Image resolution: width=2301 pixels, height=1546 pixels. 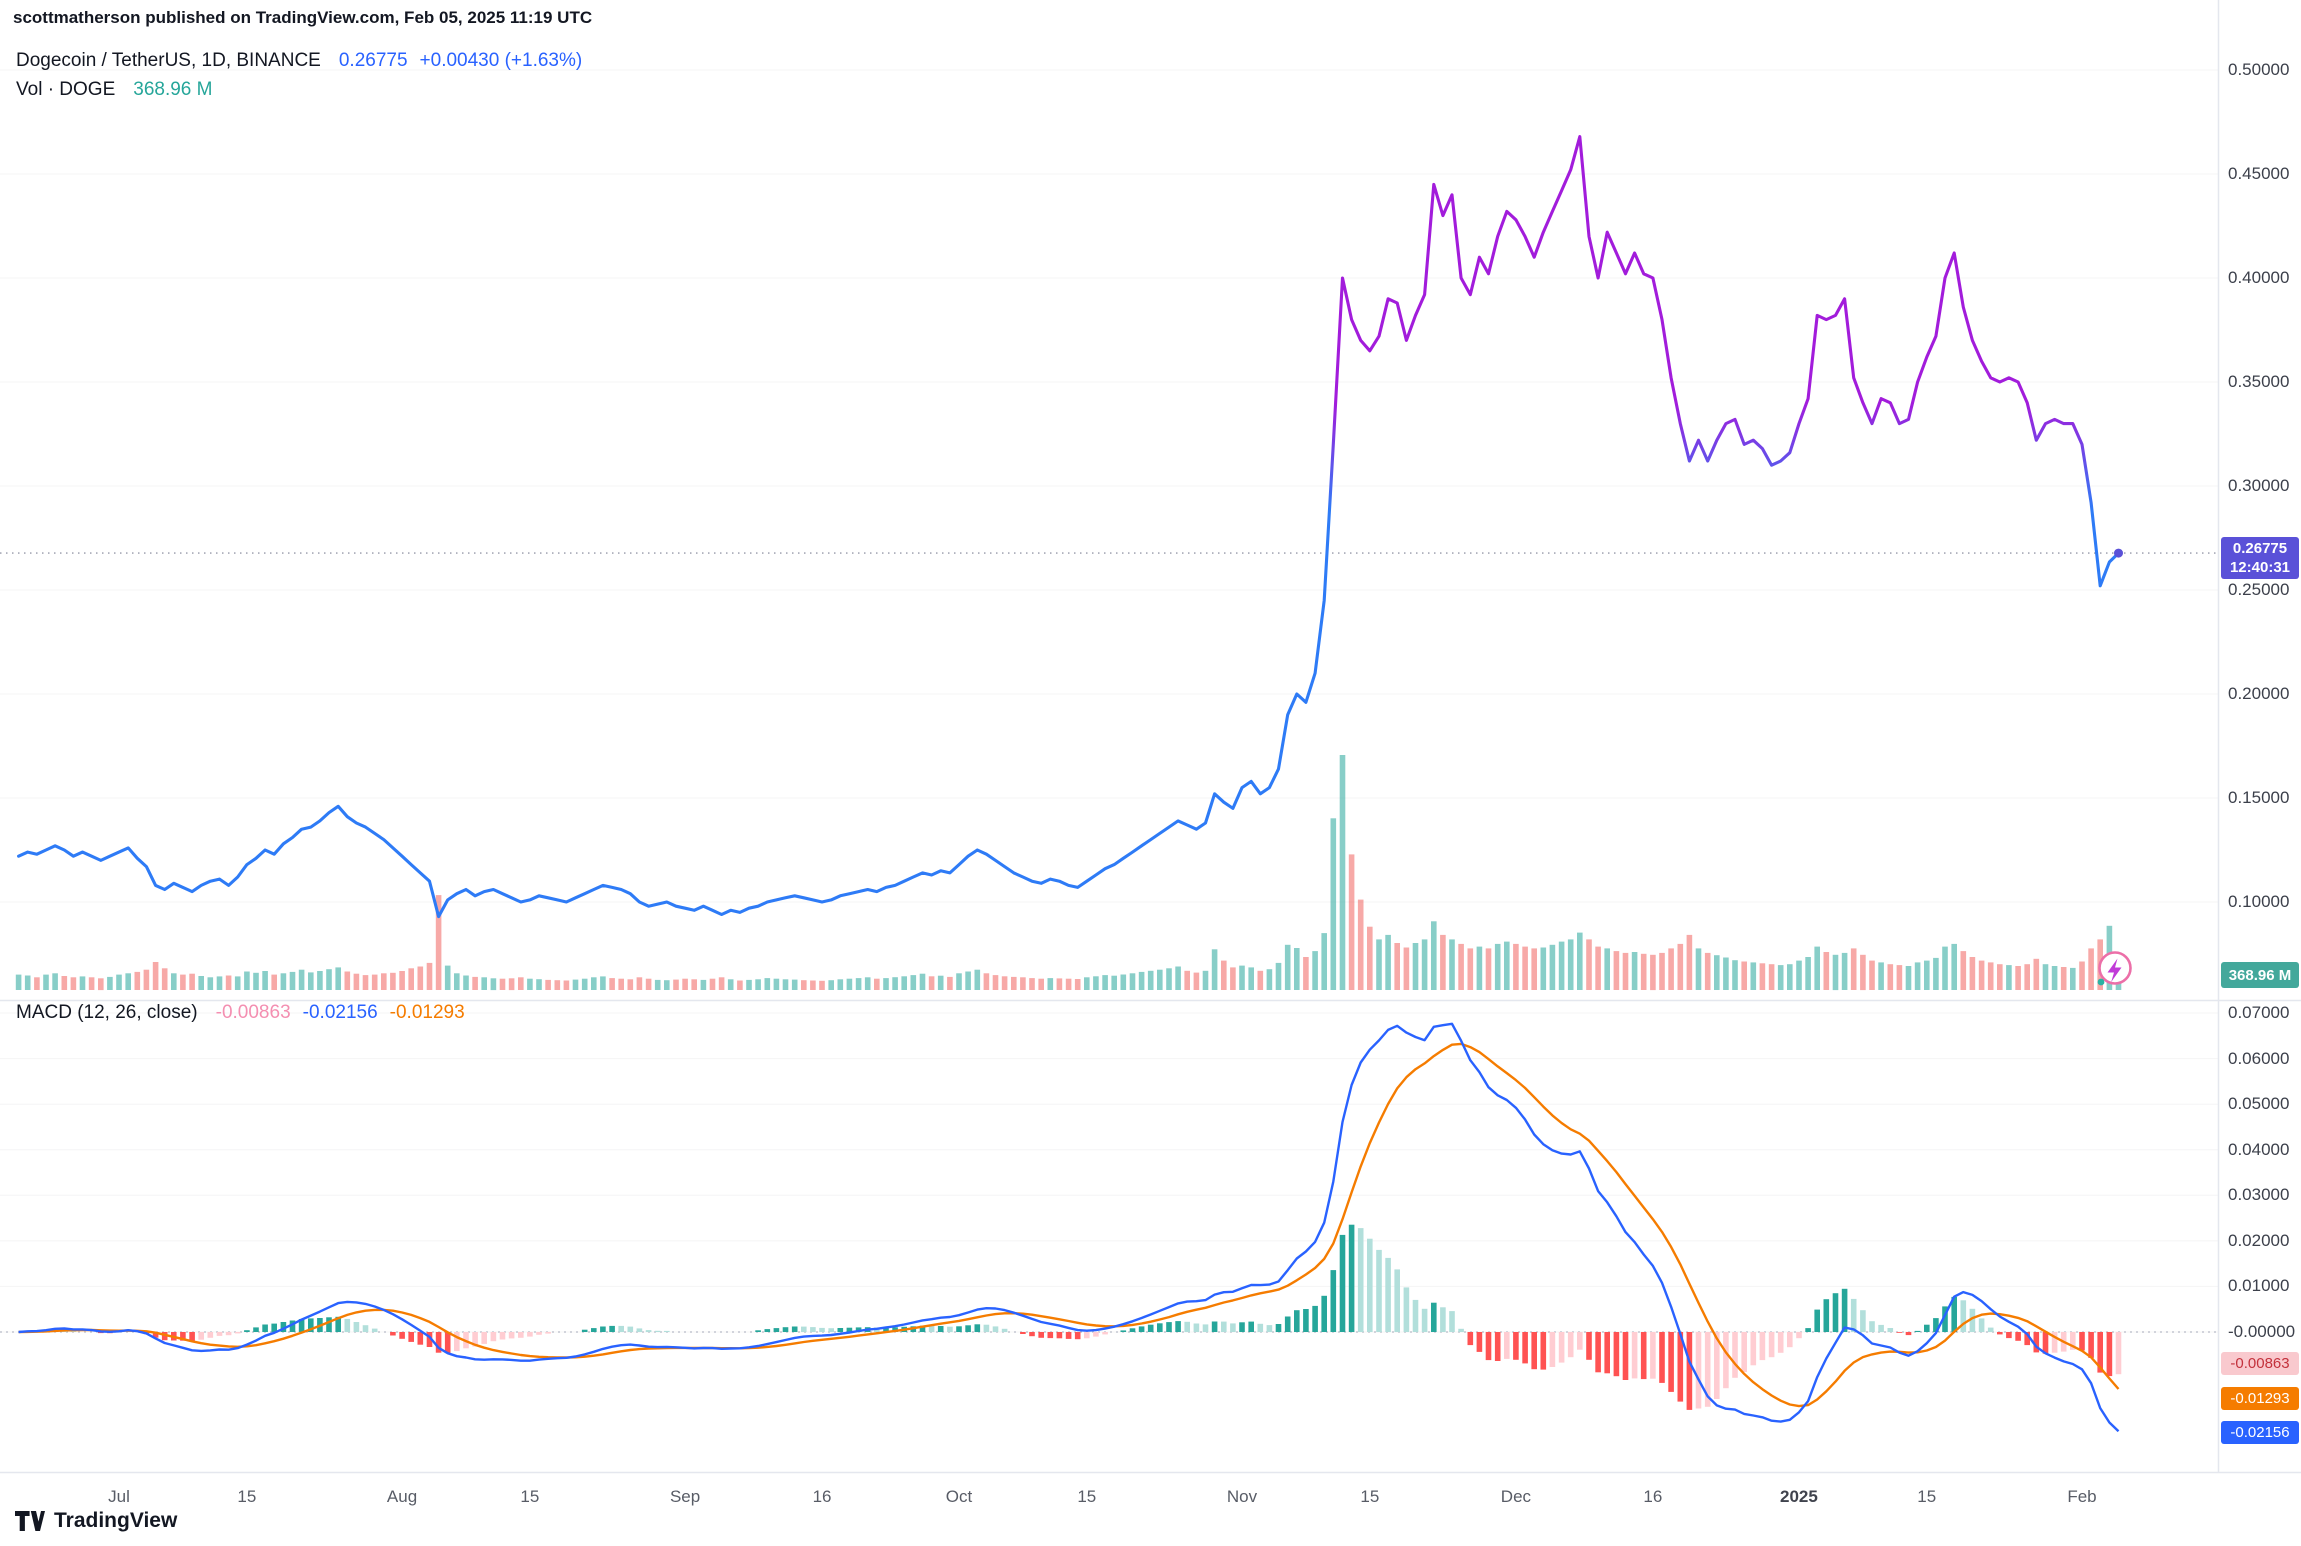 What do you see at coordinates (107, 1012) in the screenshot?
I see `macd-study-label: MACD (12, 26, close)` at bounding box center [107, 1012].